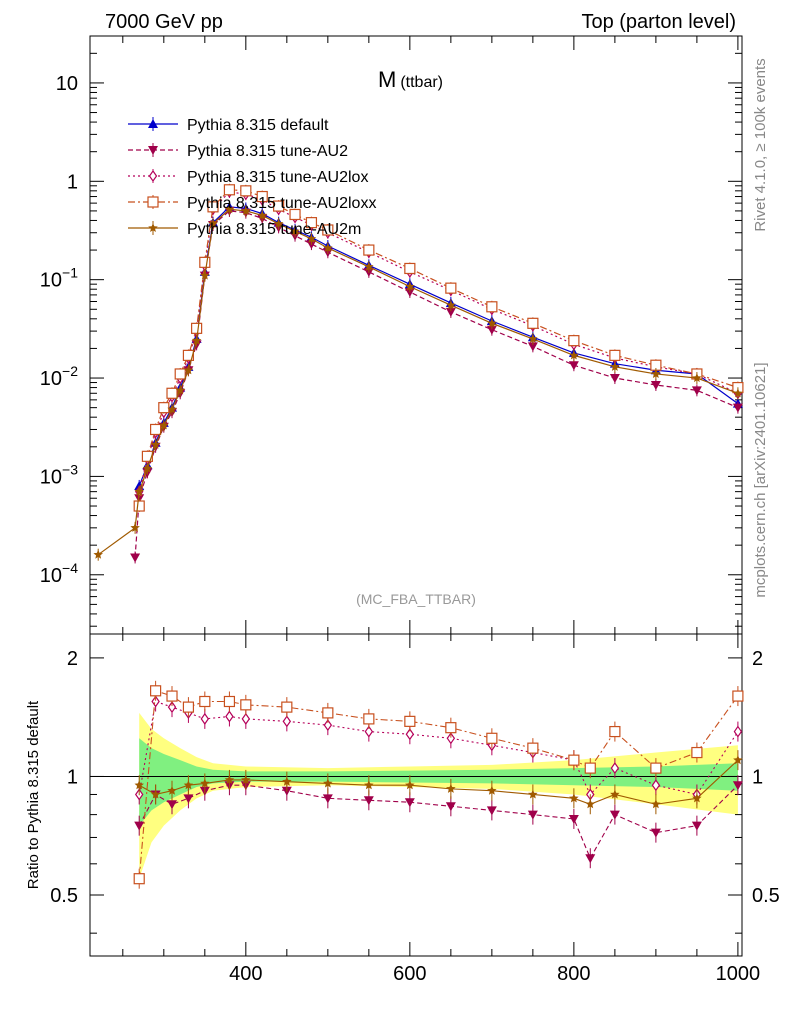 The height and width of the screenshot is (1024, 786). I want to click on legend-label: Pythia 8.315 default, so click(258, 125).